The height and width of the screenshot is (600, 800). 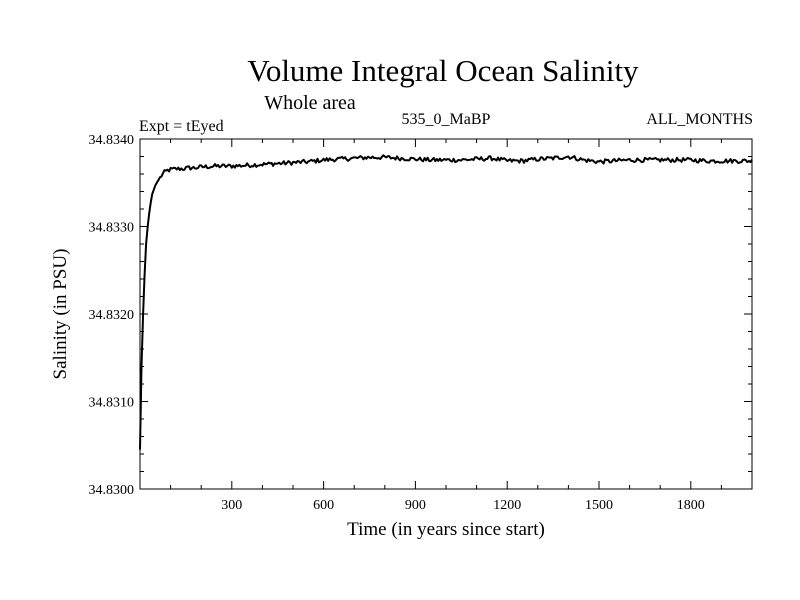 I want to click on x-tick-label: 300, so click(x=231, y=505).